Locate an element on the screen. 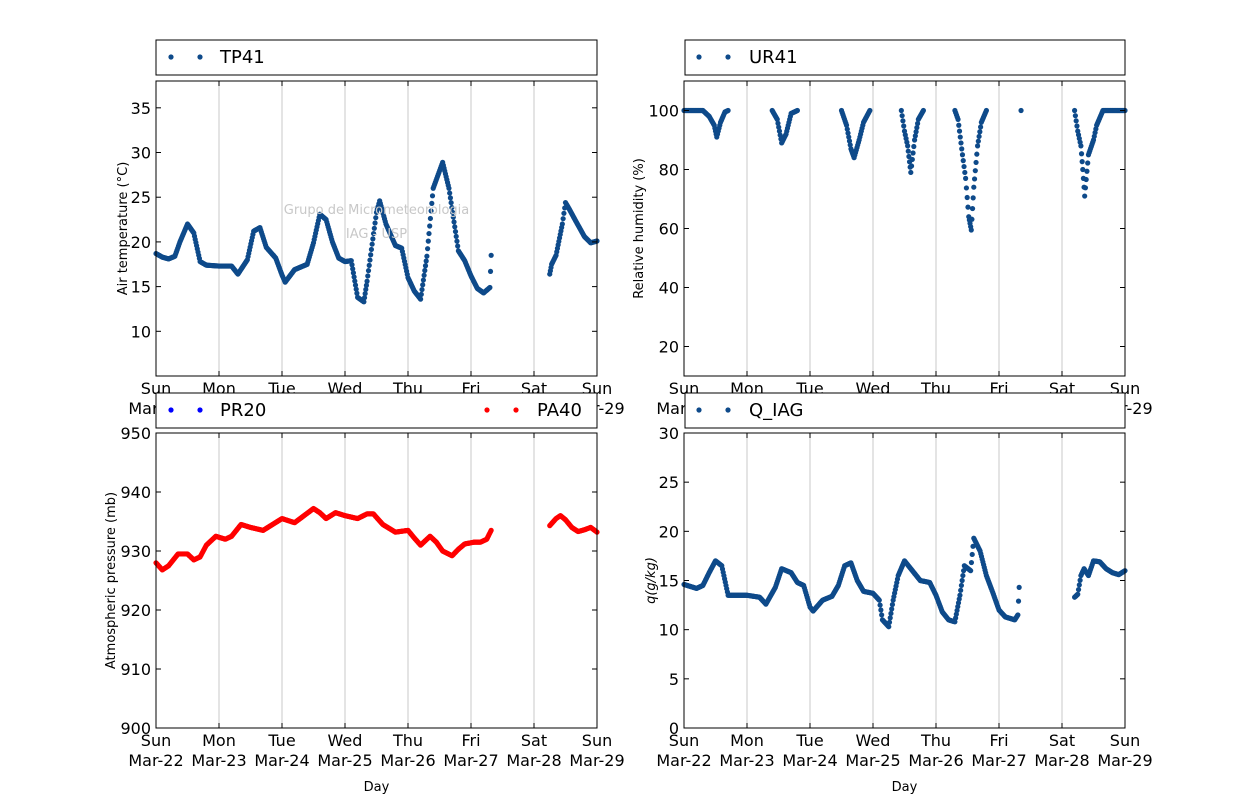 The width and height of the screenshot is (1250, 810). watermark-line-2: IAG - USP is located at coordinates (376, 234).